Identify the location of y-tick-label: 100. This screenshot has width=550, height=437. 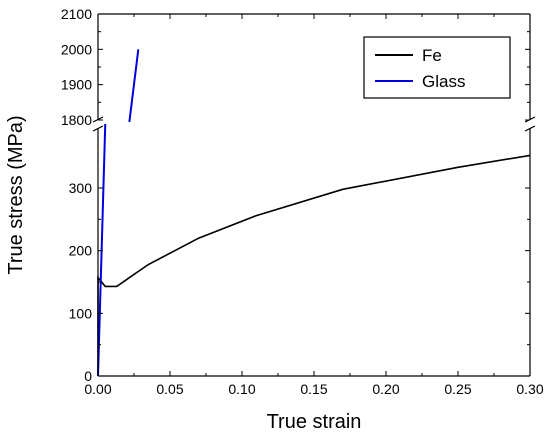
(81, 313).